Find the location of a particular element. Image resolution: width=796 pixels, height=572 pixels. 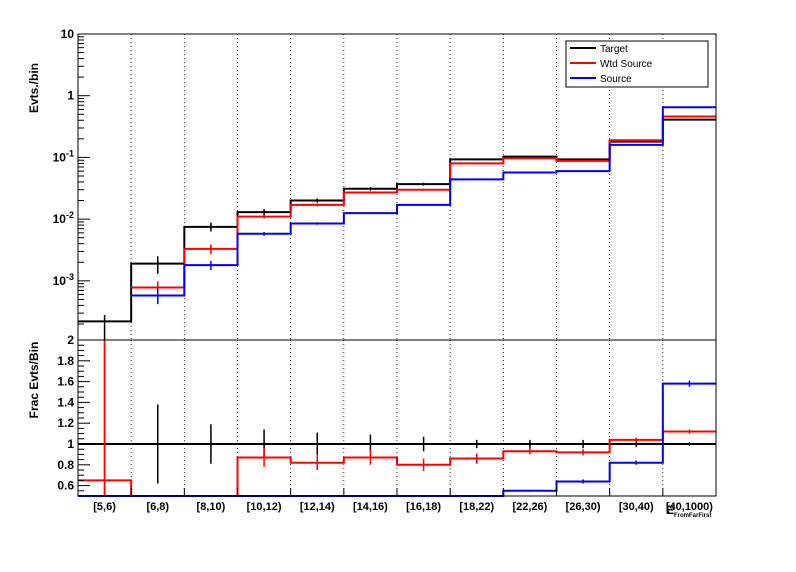

top-y-axis-title: Evts./bin is located at coordinates (34, 88).